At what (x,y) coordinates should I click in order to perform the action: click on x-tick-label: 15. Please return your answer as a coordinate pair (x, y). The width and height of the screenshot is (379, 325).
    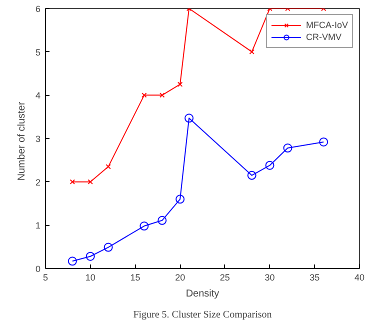
    Looking at the image, I should click on (135, 277).